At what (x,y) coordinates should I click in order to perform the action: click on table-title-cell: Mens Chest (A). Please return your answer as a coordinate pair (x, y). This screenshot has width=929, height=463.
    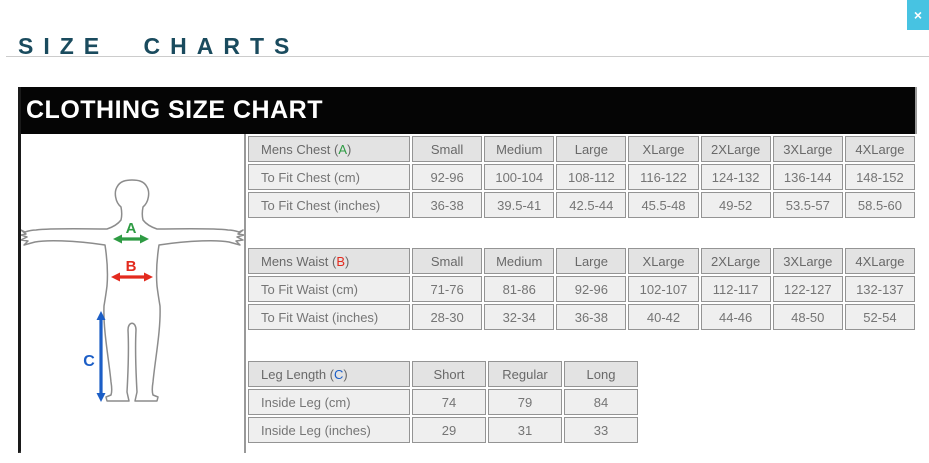
    Looking at the image, I should click on (329, 149).